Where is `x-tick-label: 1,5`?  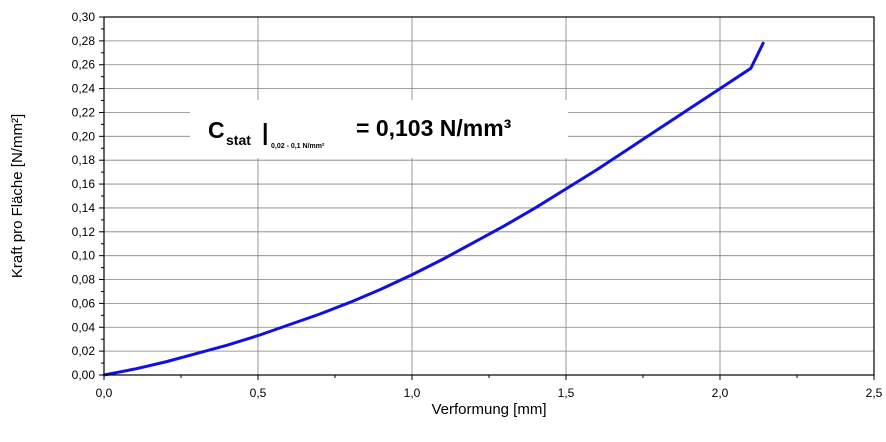
x-tick-label: 1,5 is located at coordinates (566, 393).